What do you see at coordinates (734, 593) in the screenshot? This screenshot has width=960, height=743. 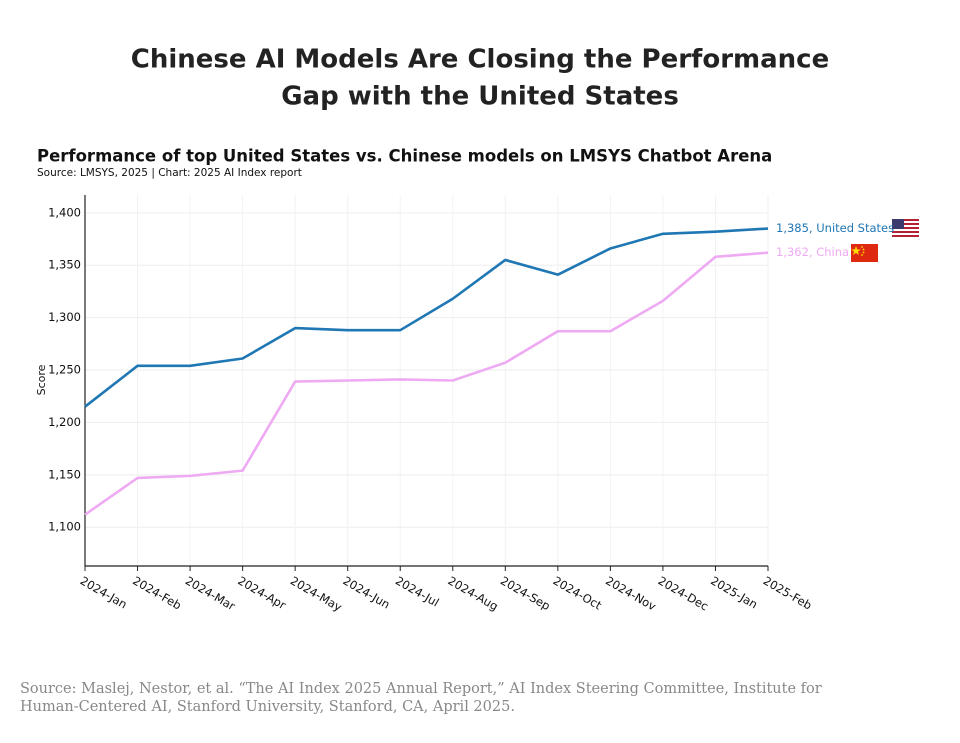 I see `x-tick-label: 2025-Jan` at bounding box center [734, 593].